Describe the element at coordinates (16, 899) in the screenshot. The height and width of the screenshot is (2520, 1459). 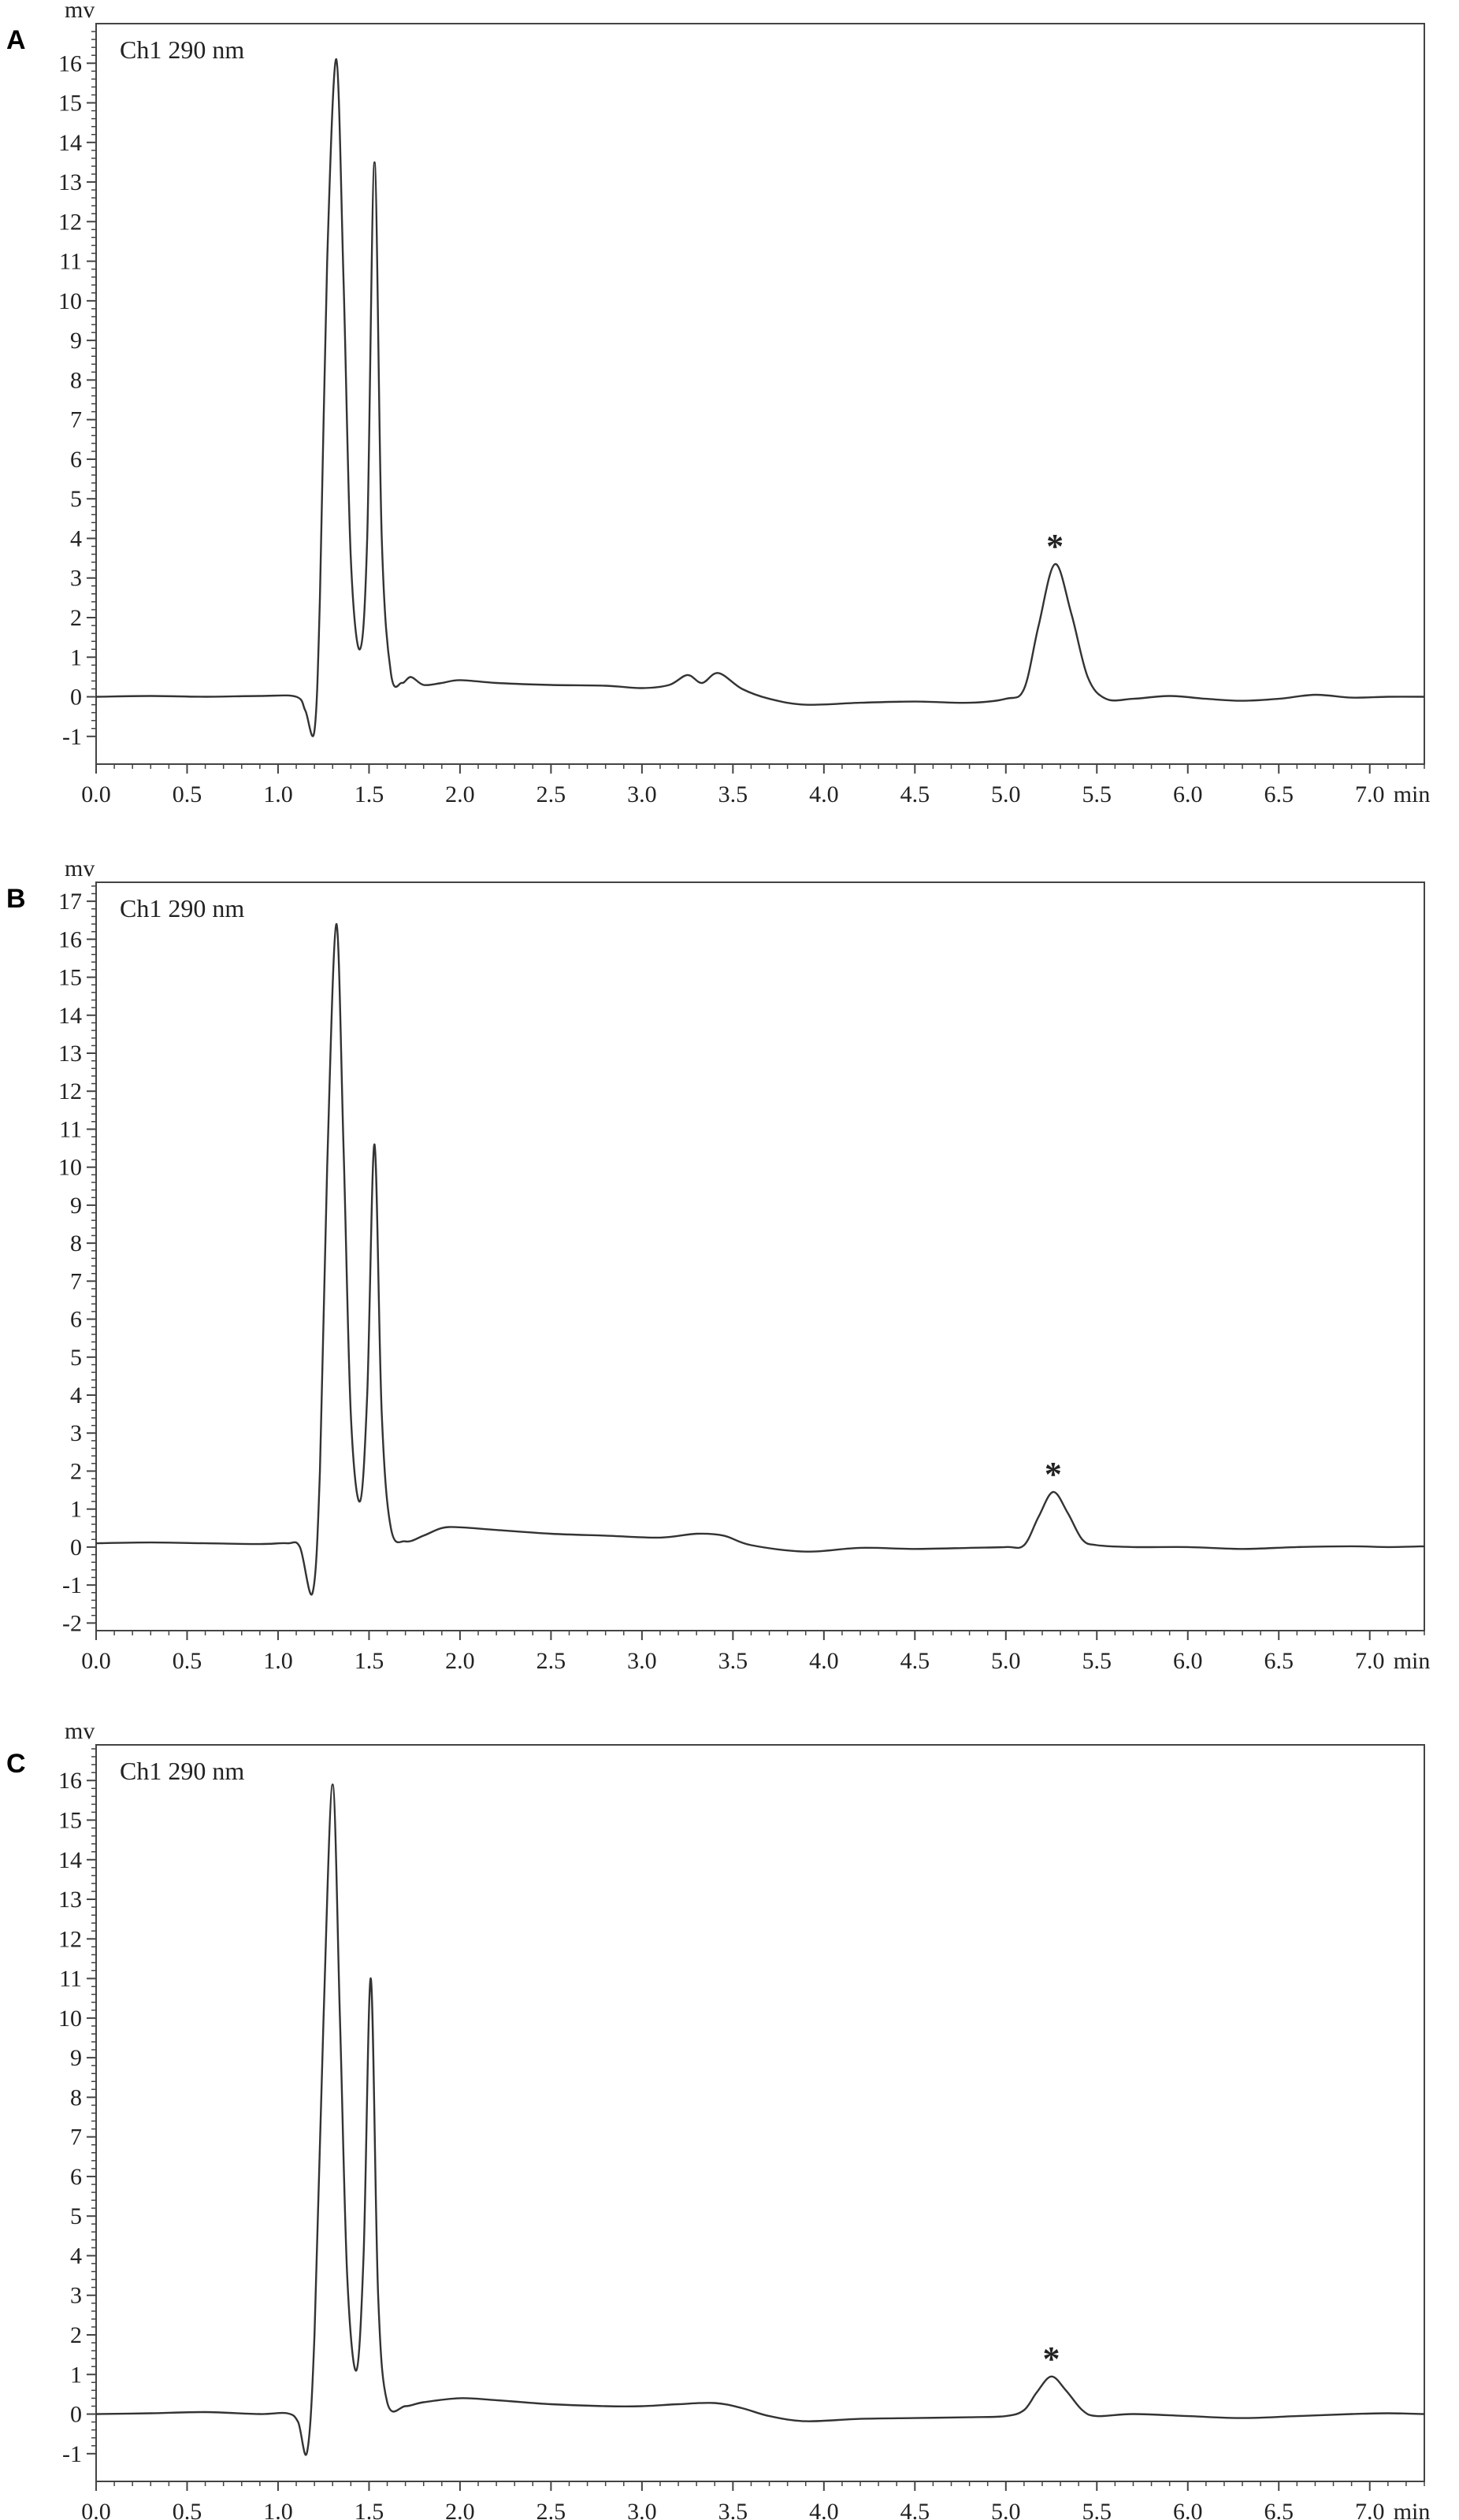
I see `panel-label: B` at that location.